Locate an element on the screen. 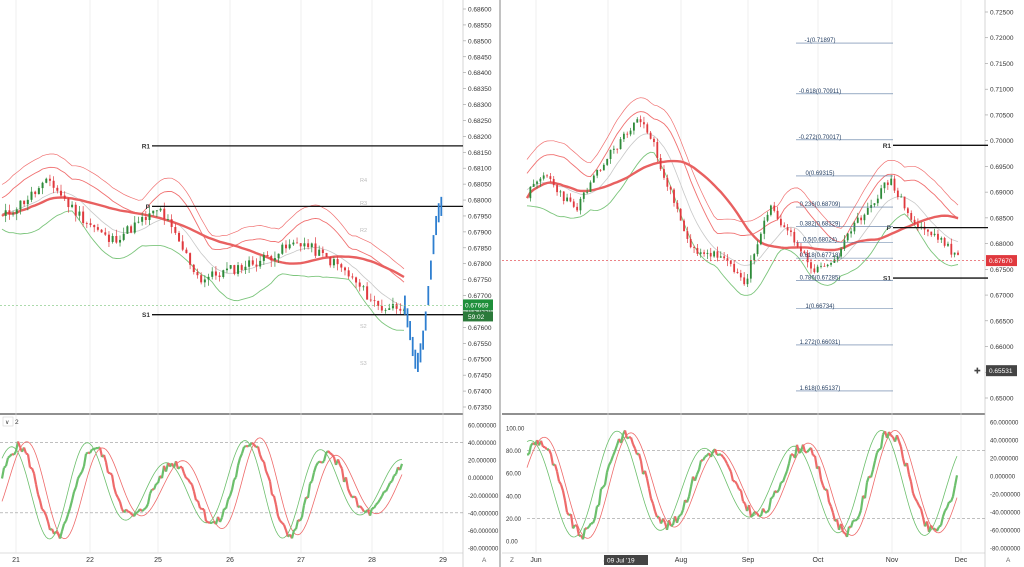  fib-level-label: 0.618(0.67718) is located at coordinates (820, 256).